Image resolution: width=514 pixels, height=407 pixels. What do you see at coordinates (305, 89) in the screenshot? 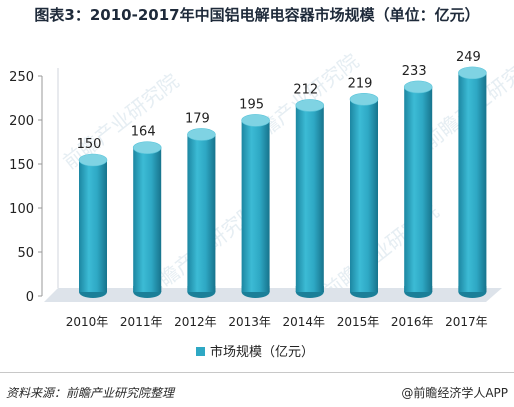
I see `data-label: 212` at bounding box center [305, 89].